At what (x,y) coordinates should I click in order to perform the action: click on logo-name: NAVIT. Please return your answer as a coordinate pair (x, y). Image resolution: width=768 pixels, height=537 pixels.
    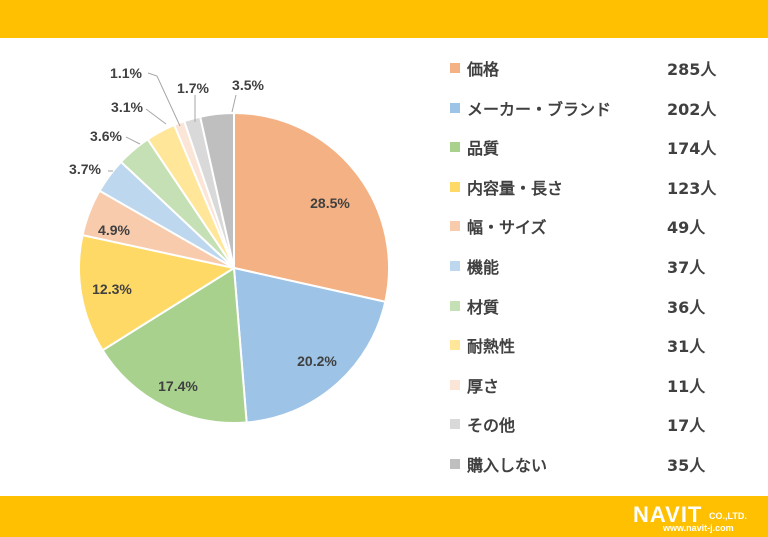
    Looking at the image, I should click on (668, 514).